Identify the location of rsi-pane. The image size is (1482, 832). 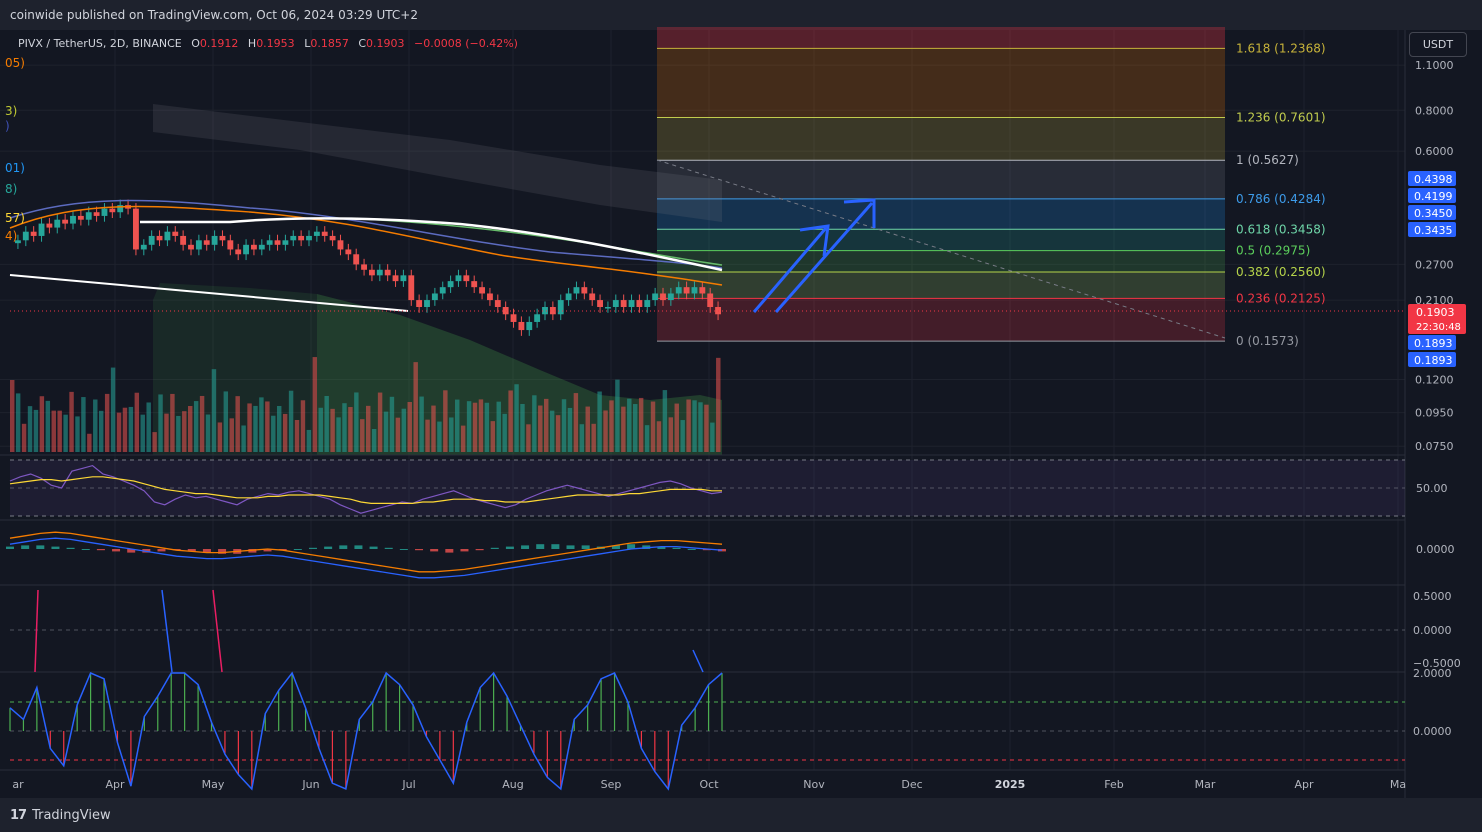
(707, 488).